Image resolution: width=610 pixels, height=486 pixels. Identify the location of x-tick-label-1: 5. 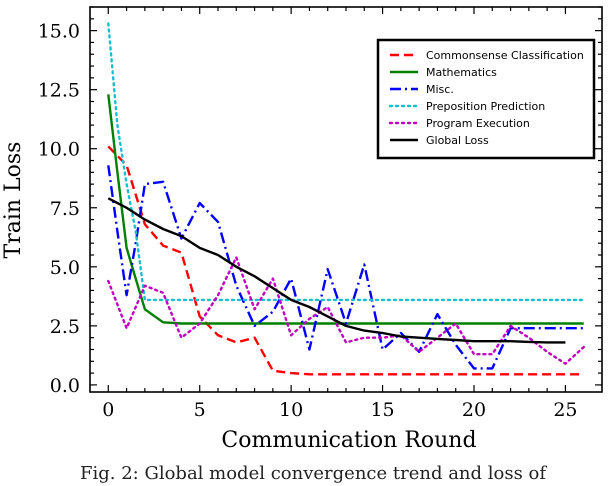
(200, 410).